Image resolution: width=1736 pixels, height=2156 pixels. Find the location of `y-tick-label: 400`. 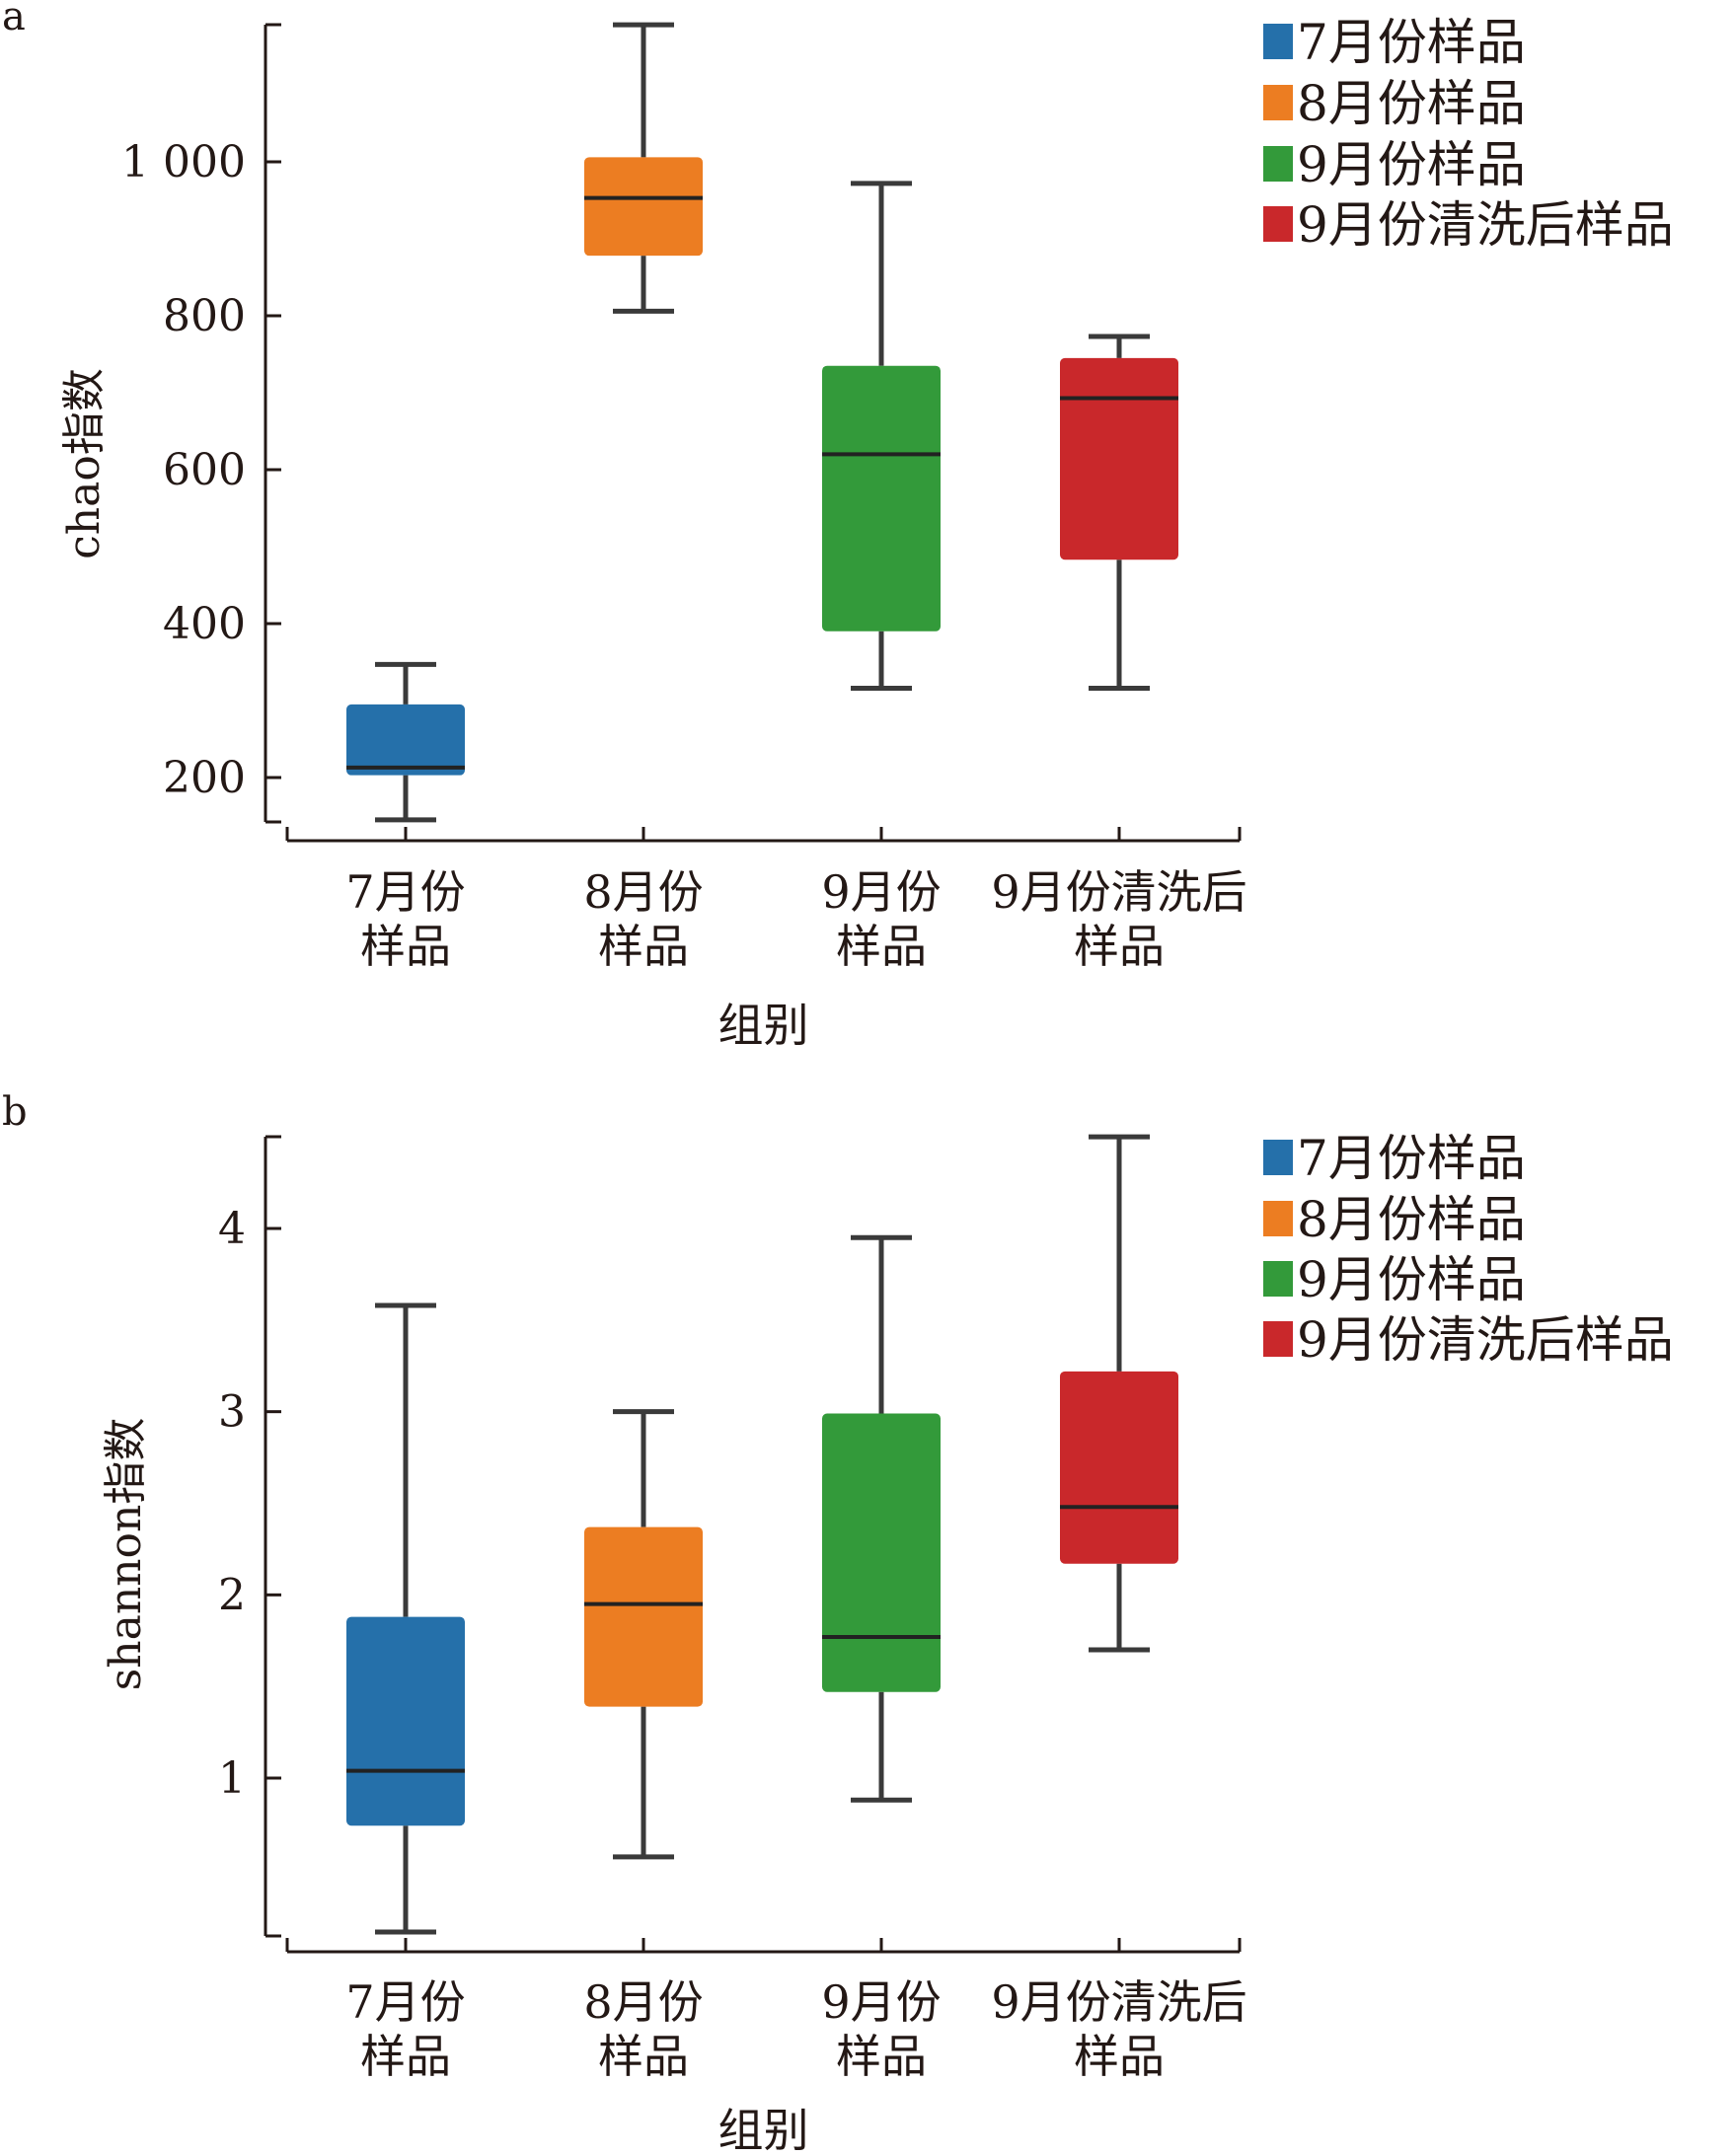

y-tick-label: 400 is located at coordinates (205, 624).